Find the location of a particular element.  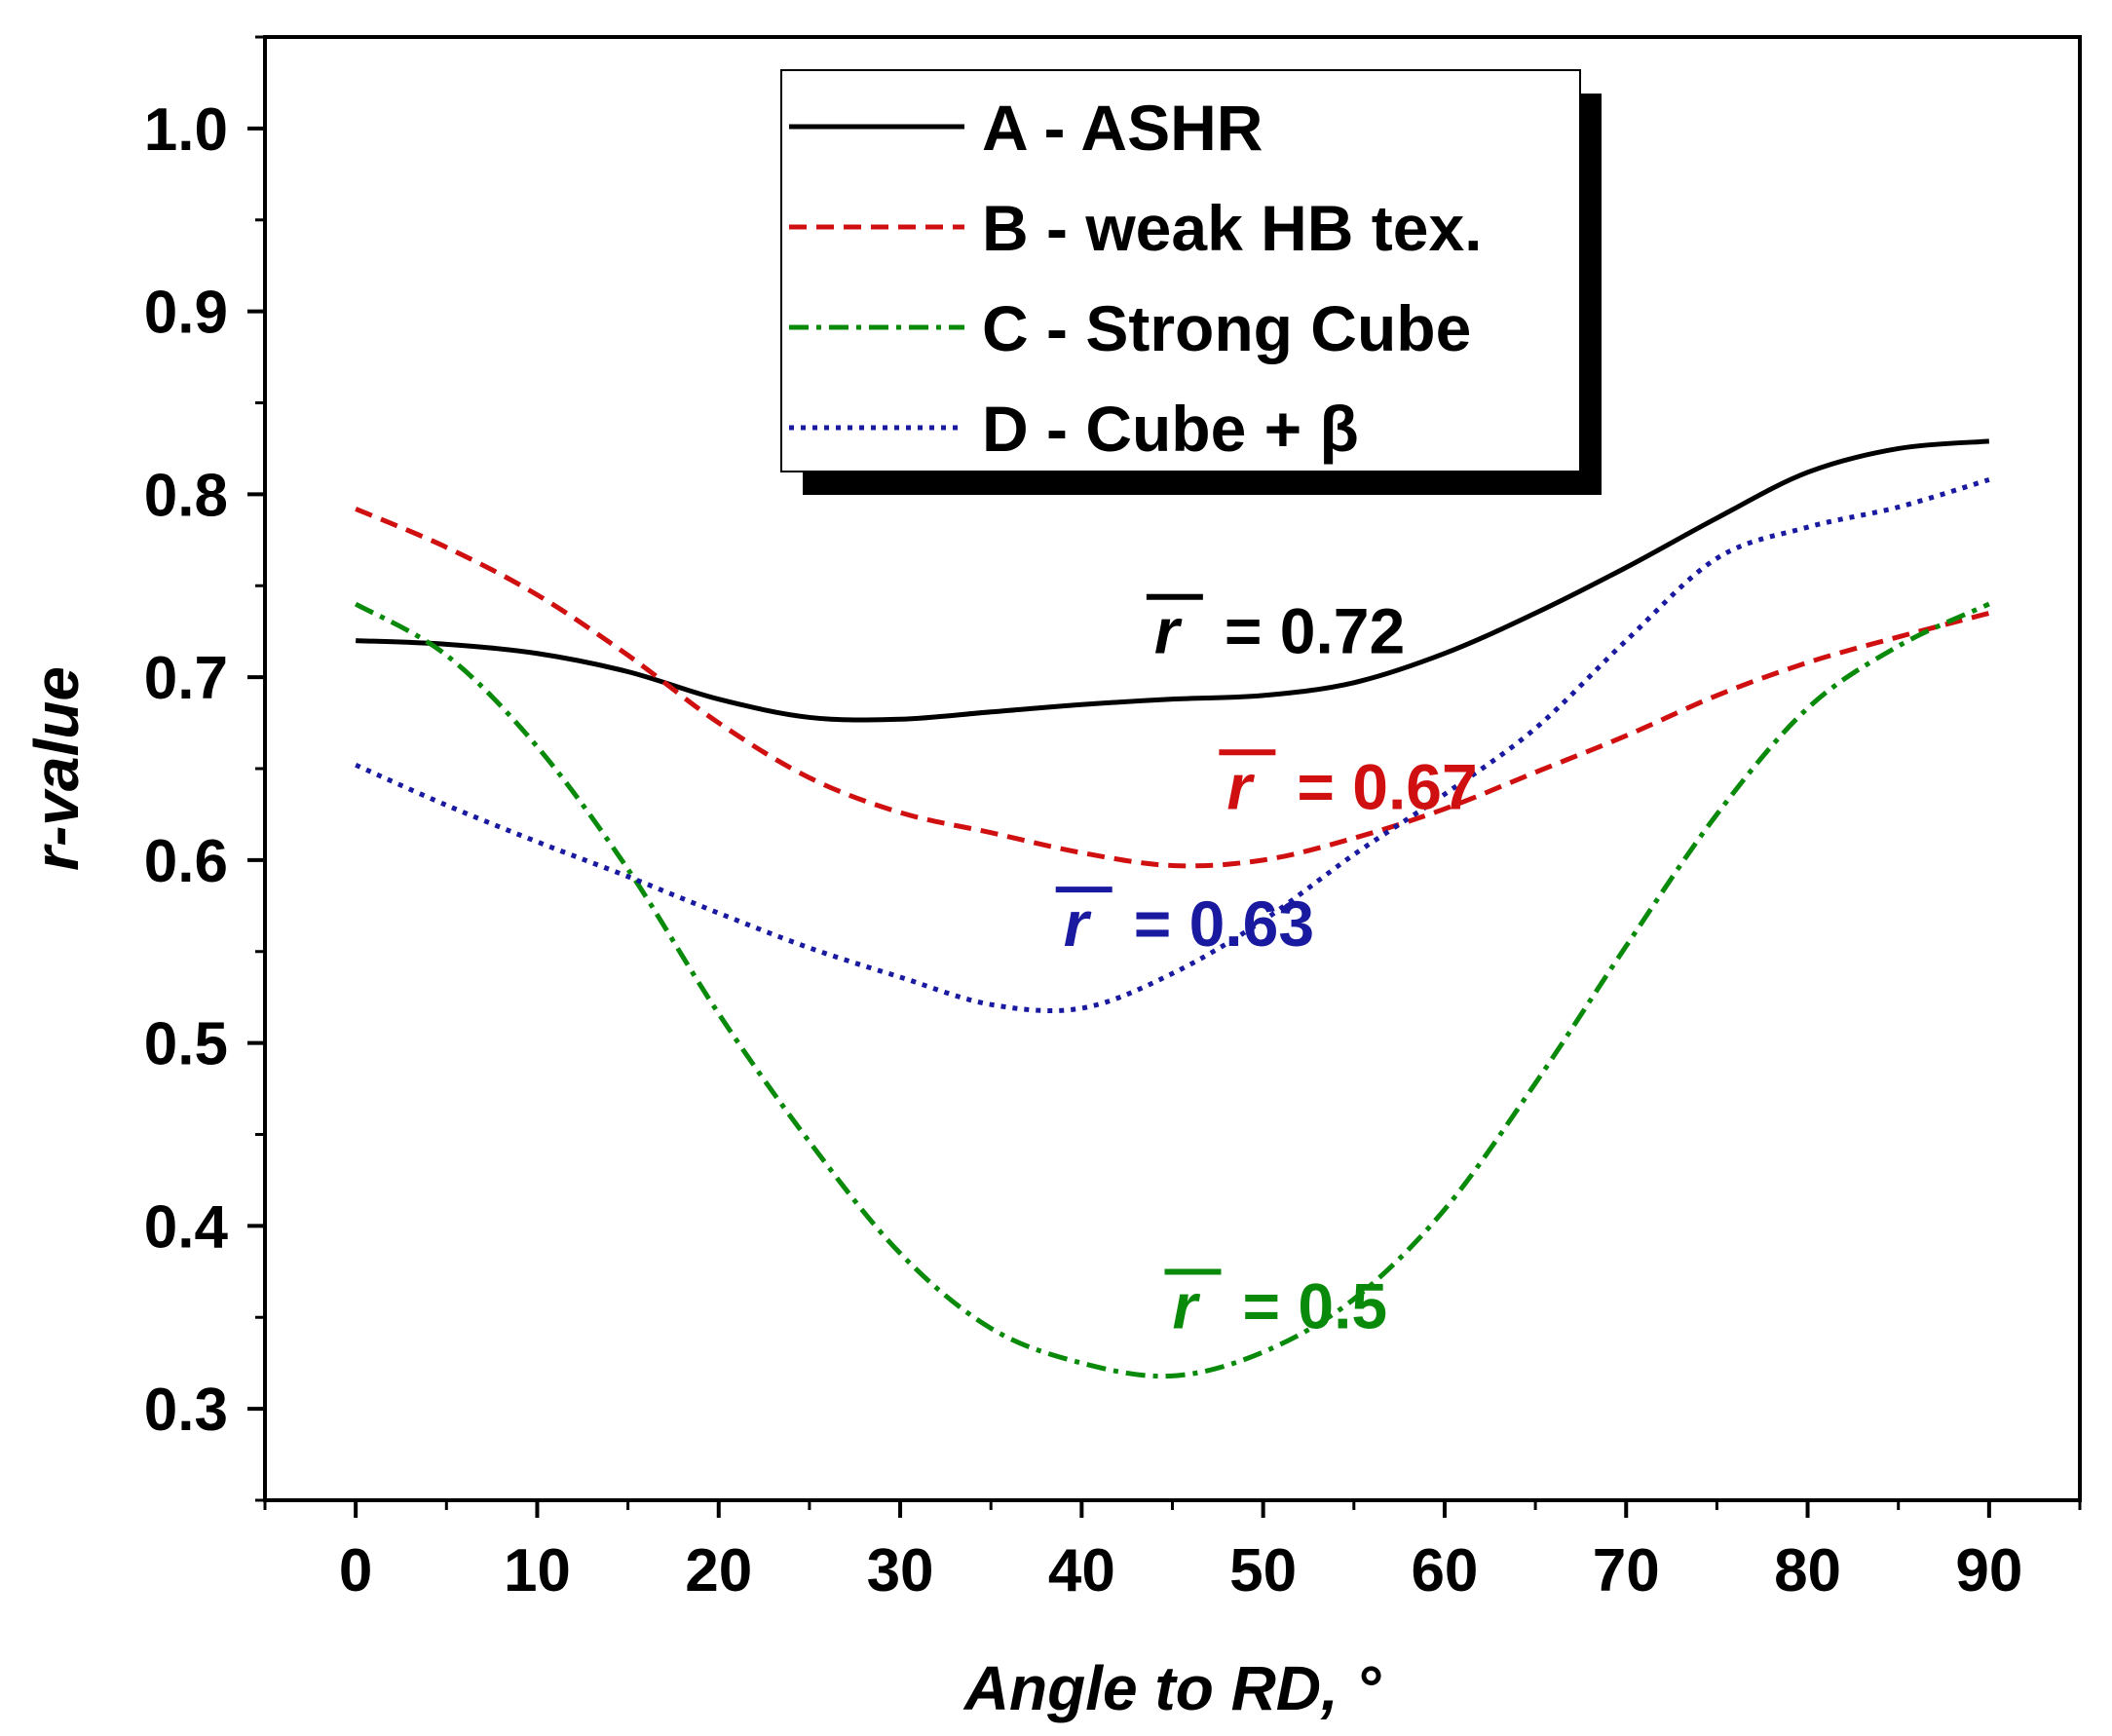

legend-label: A - ASHR is located at coordinates (1123, 128).